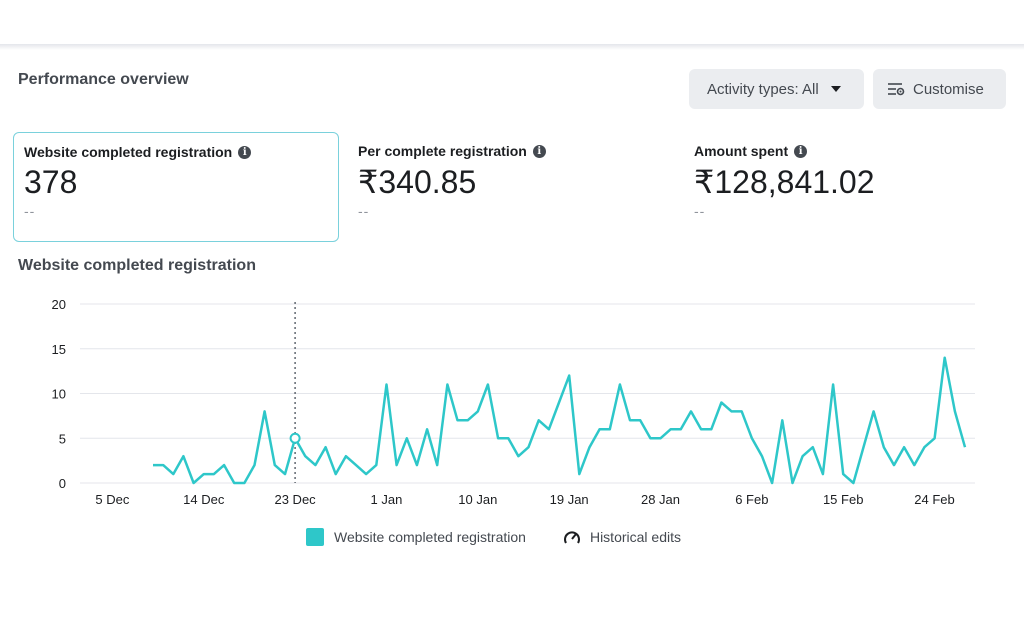 This screenshot has height=640, width=1024. What do you see at coordinates (847, 187) in the screenshot?
I see `metric-card-amount-spent: Amount spent i ₹128,841.02 --` at bounding box center [847, 187].